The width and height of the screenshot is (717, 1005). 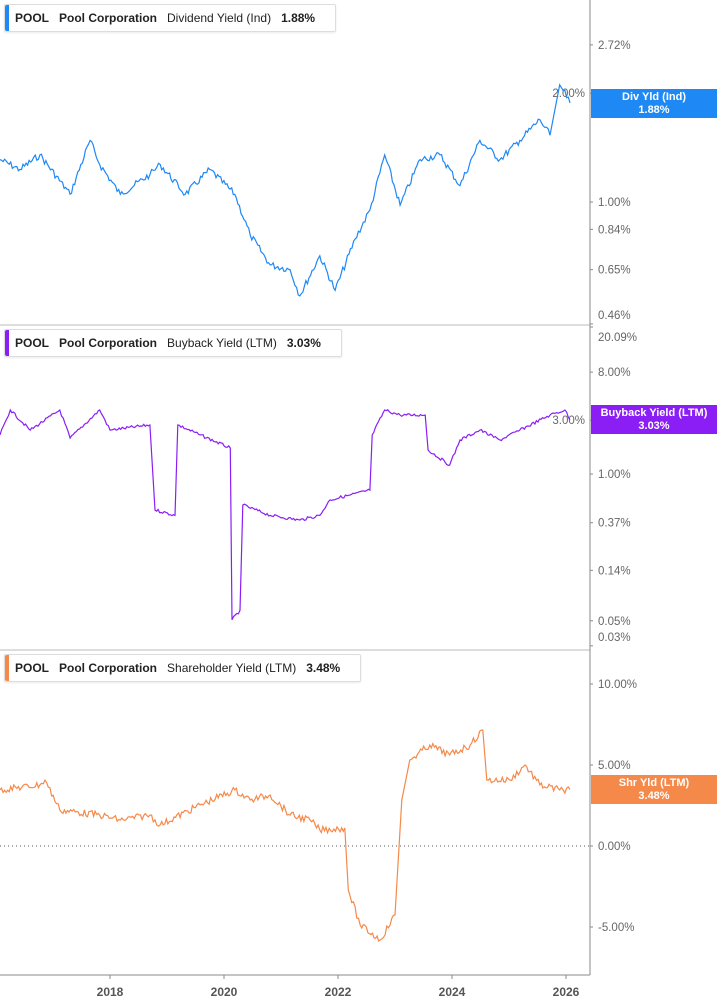 I want to click on badge-label: Buyback Yield (LTM), so click(x=654, y=413).